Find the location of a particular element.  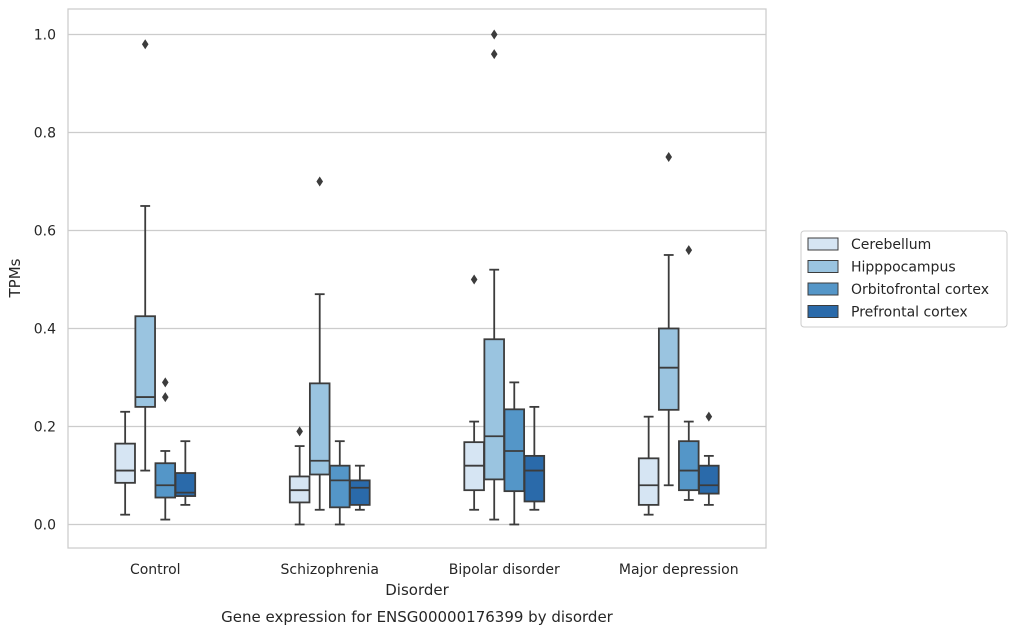

y-tick-label: 0.0 is located at coordinates (45, 525).